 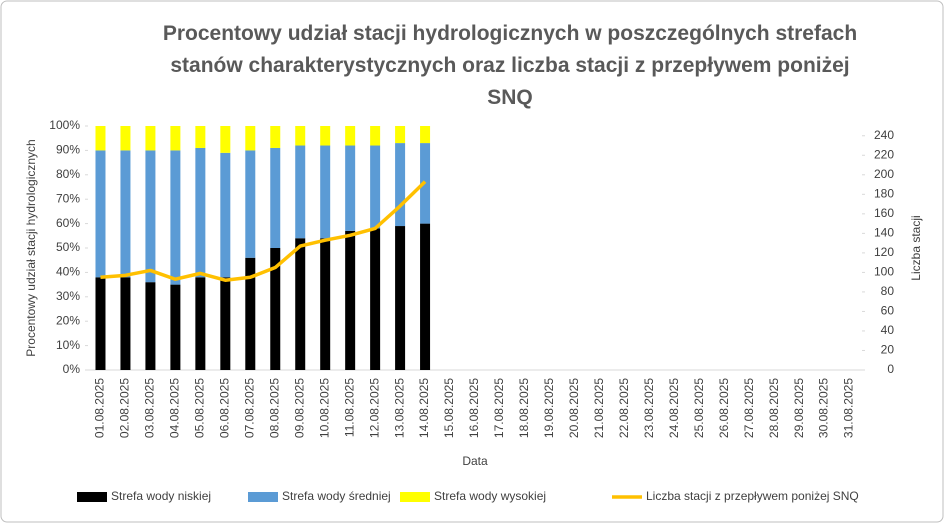 I want to click on x-tick-label: 29.08.2025, so click(x=799, y=408).